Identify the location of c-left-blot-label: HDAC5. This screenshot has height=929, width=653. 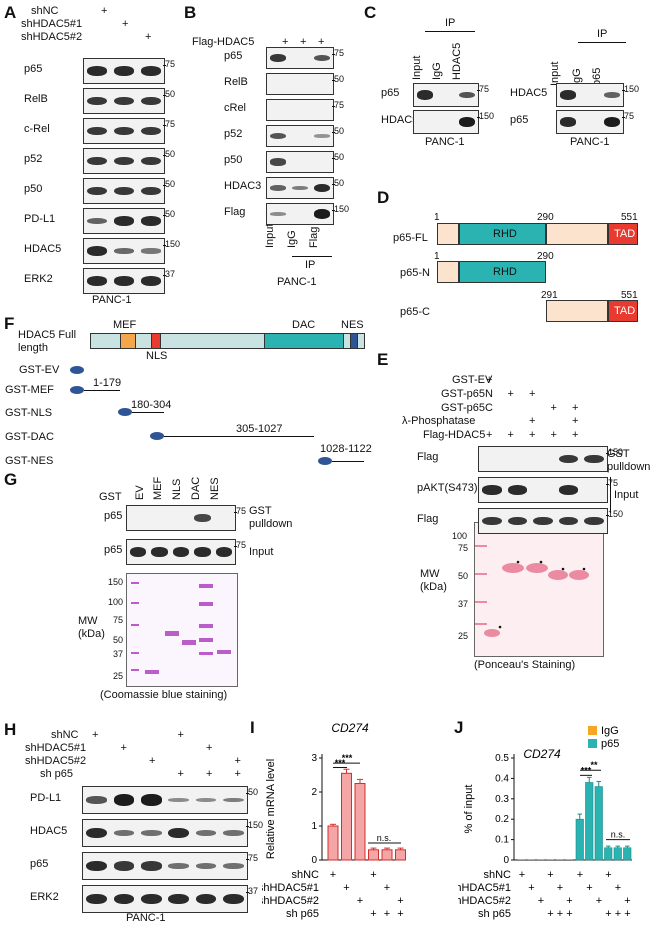
(400, 120).